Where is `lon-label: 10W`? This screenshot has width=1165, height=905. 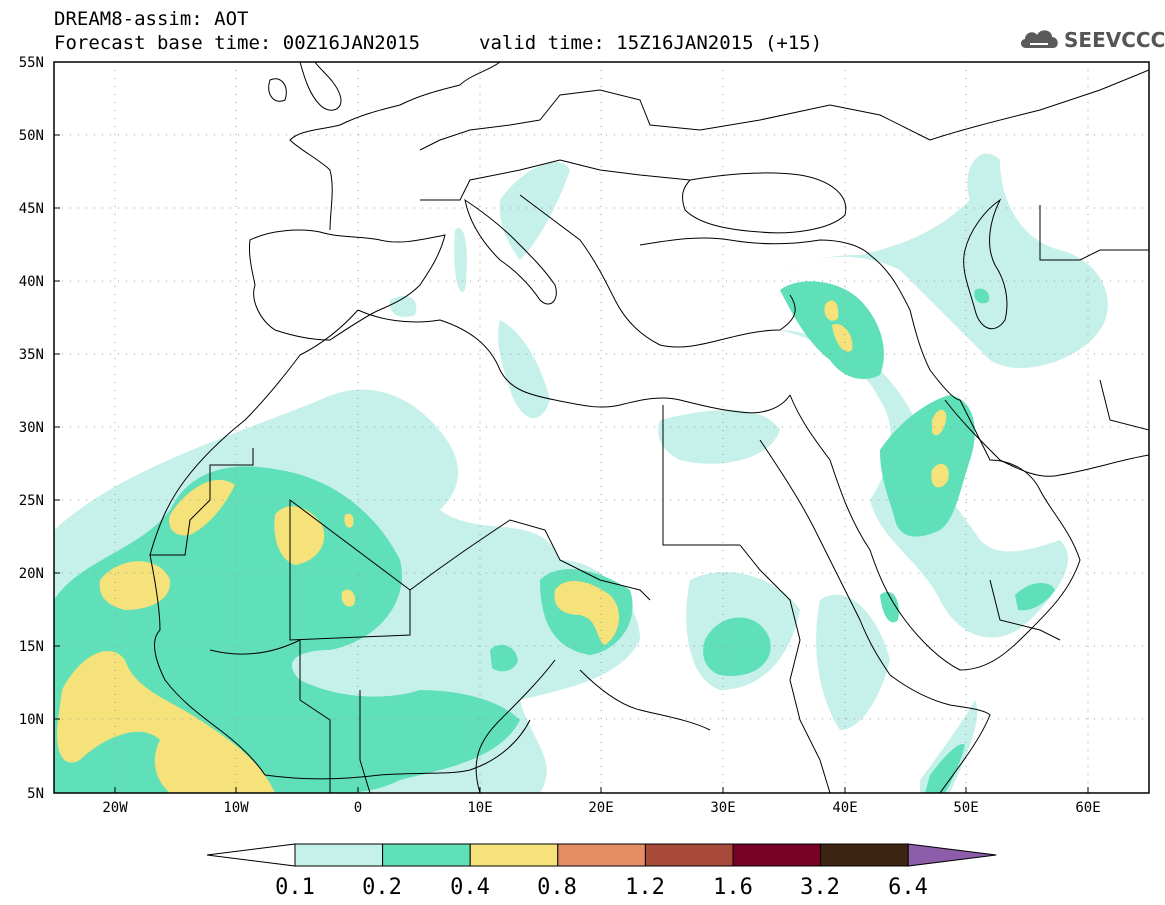 lon-label: 10W is located at coordinates (236, 808).